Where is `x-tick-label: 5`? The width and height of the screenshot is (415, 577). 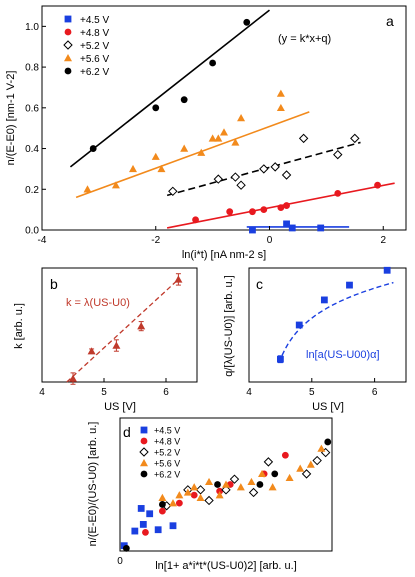
x-tick-label: 5 is located at coordinates (312, 392).